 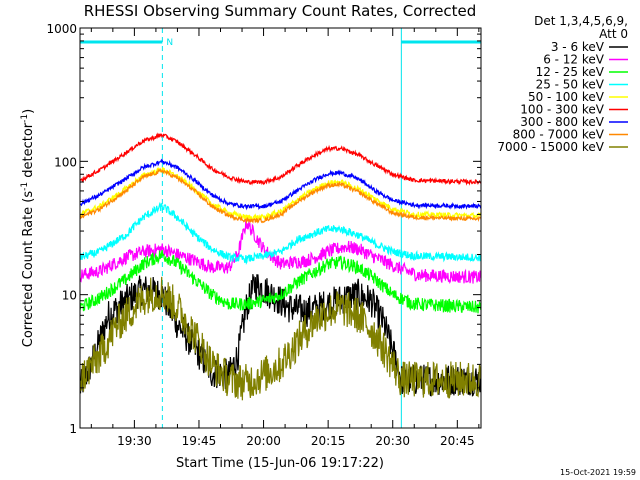 What do you see at coordinates (73, 429) in the screenshot?
I see `y-tick-label: 1` at bounding box center [73, 429].